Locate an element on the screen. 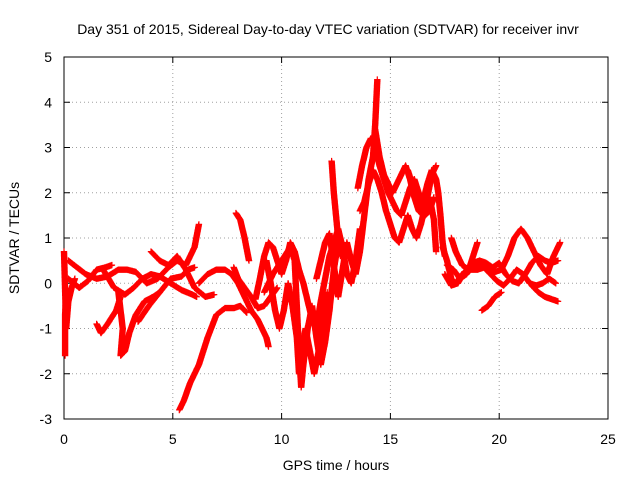 The height and width of the screenshot is (480, 640). x-tick-label: 15 is located at coordinates (391, 439).